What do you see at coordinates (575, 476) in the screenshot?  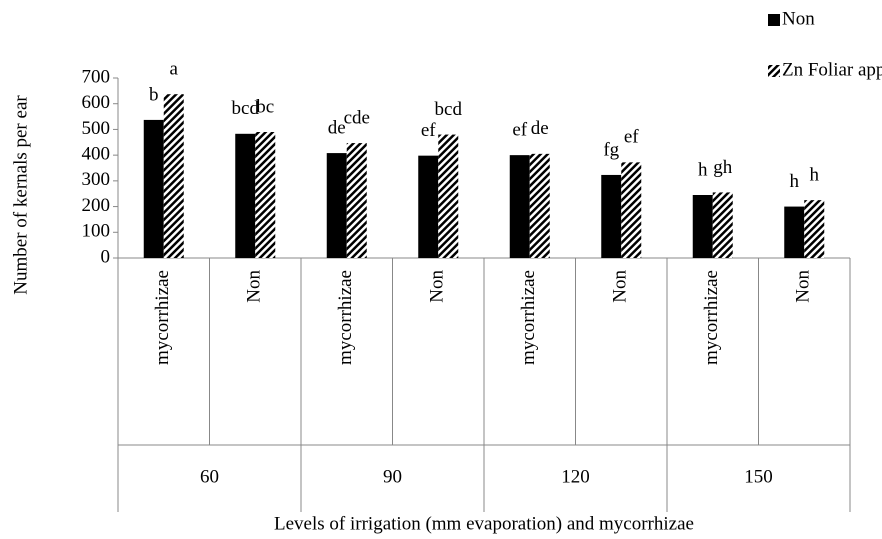 I see `group-label: 120` at bounding box center [575, 476].